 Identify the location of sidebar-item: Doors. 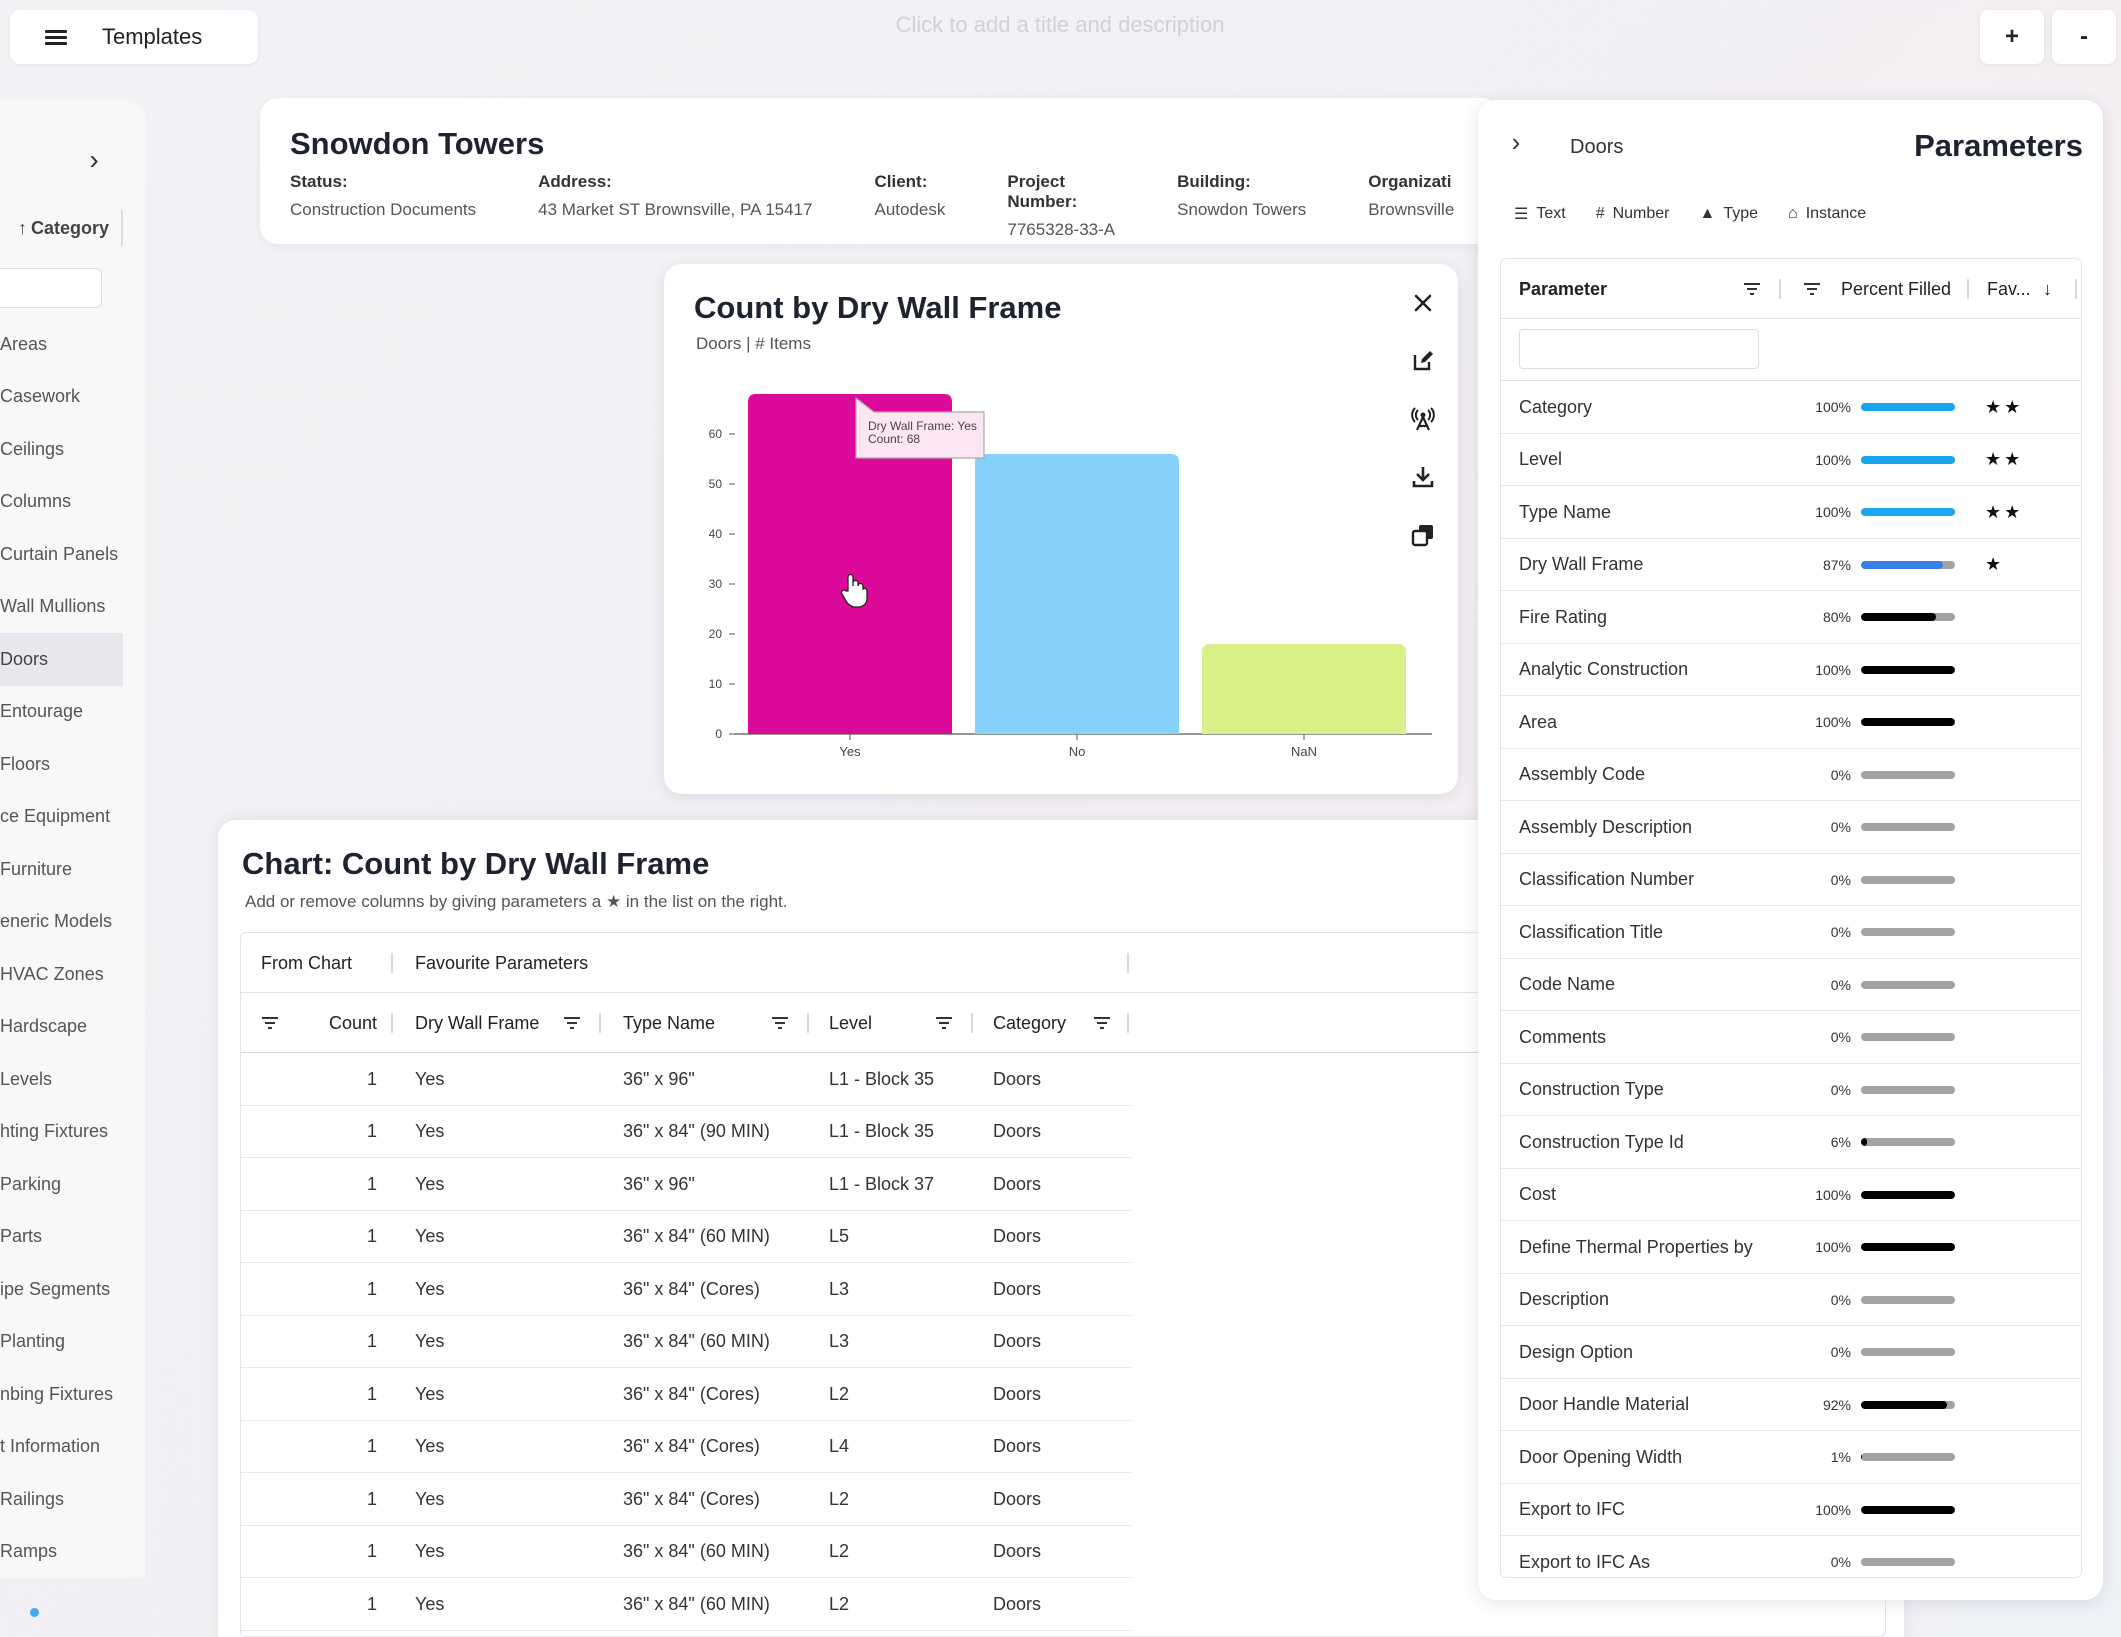
(61, 659).